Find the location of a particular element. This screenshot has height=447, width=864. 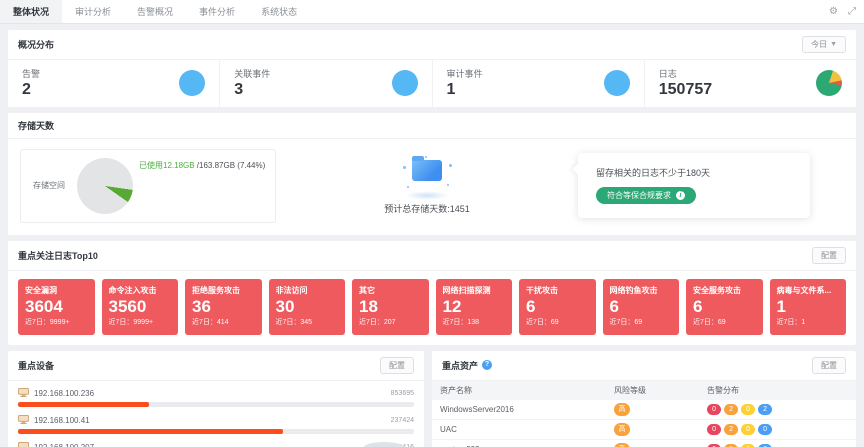

compliance-bubble: 留存相关的日志不少于180天 符合等保合规要求 i is located at coordinates (694, 186).